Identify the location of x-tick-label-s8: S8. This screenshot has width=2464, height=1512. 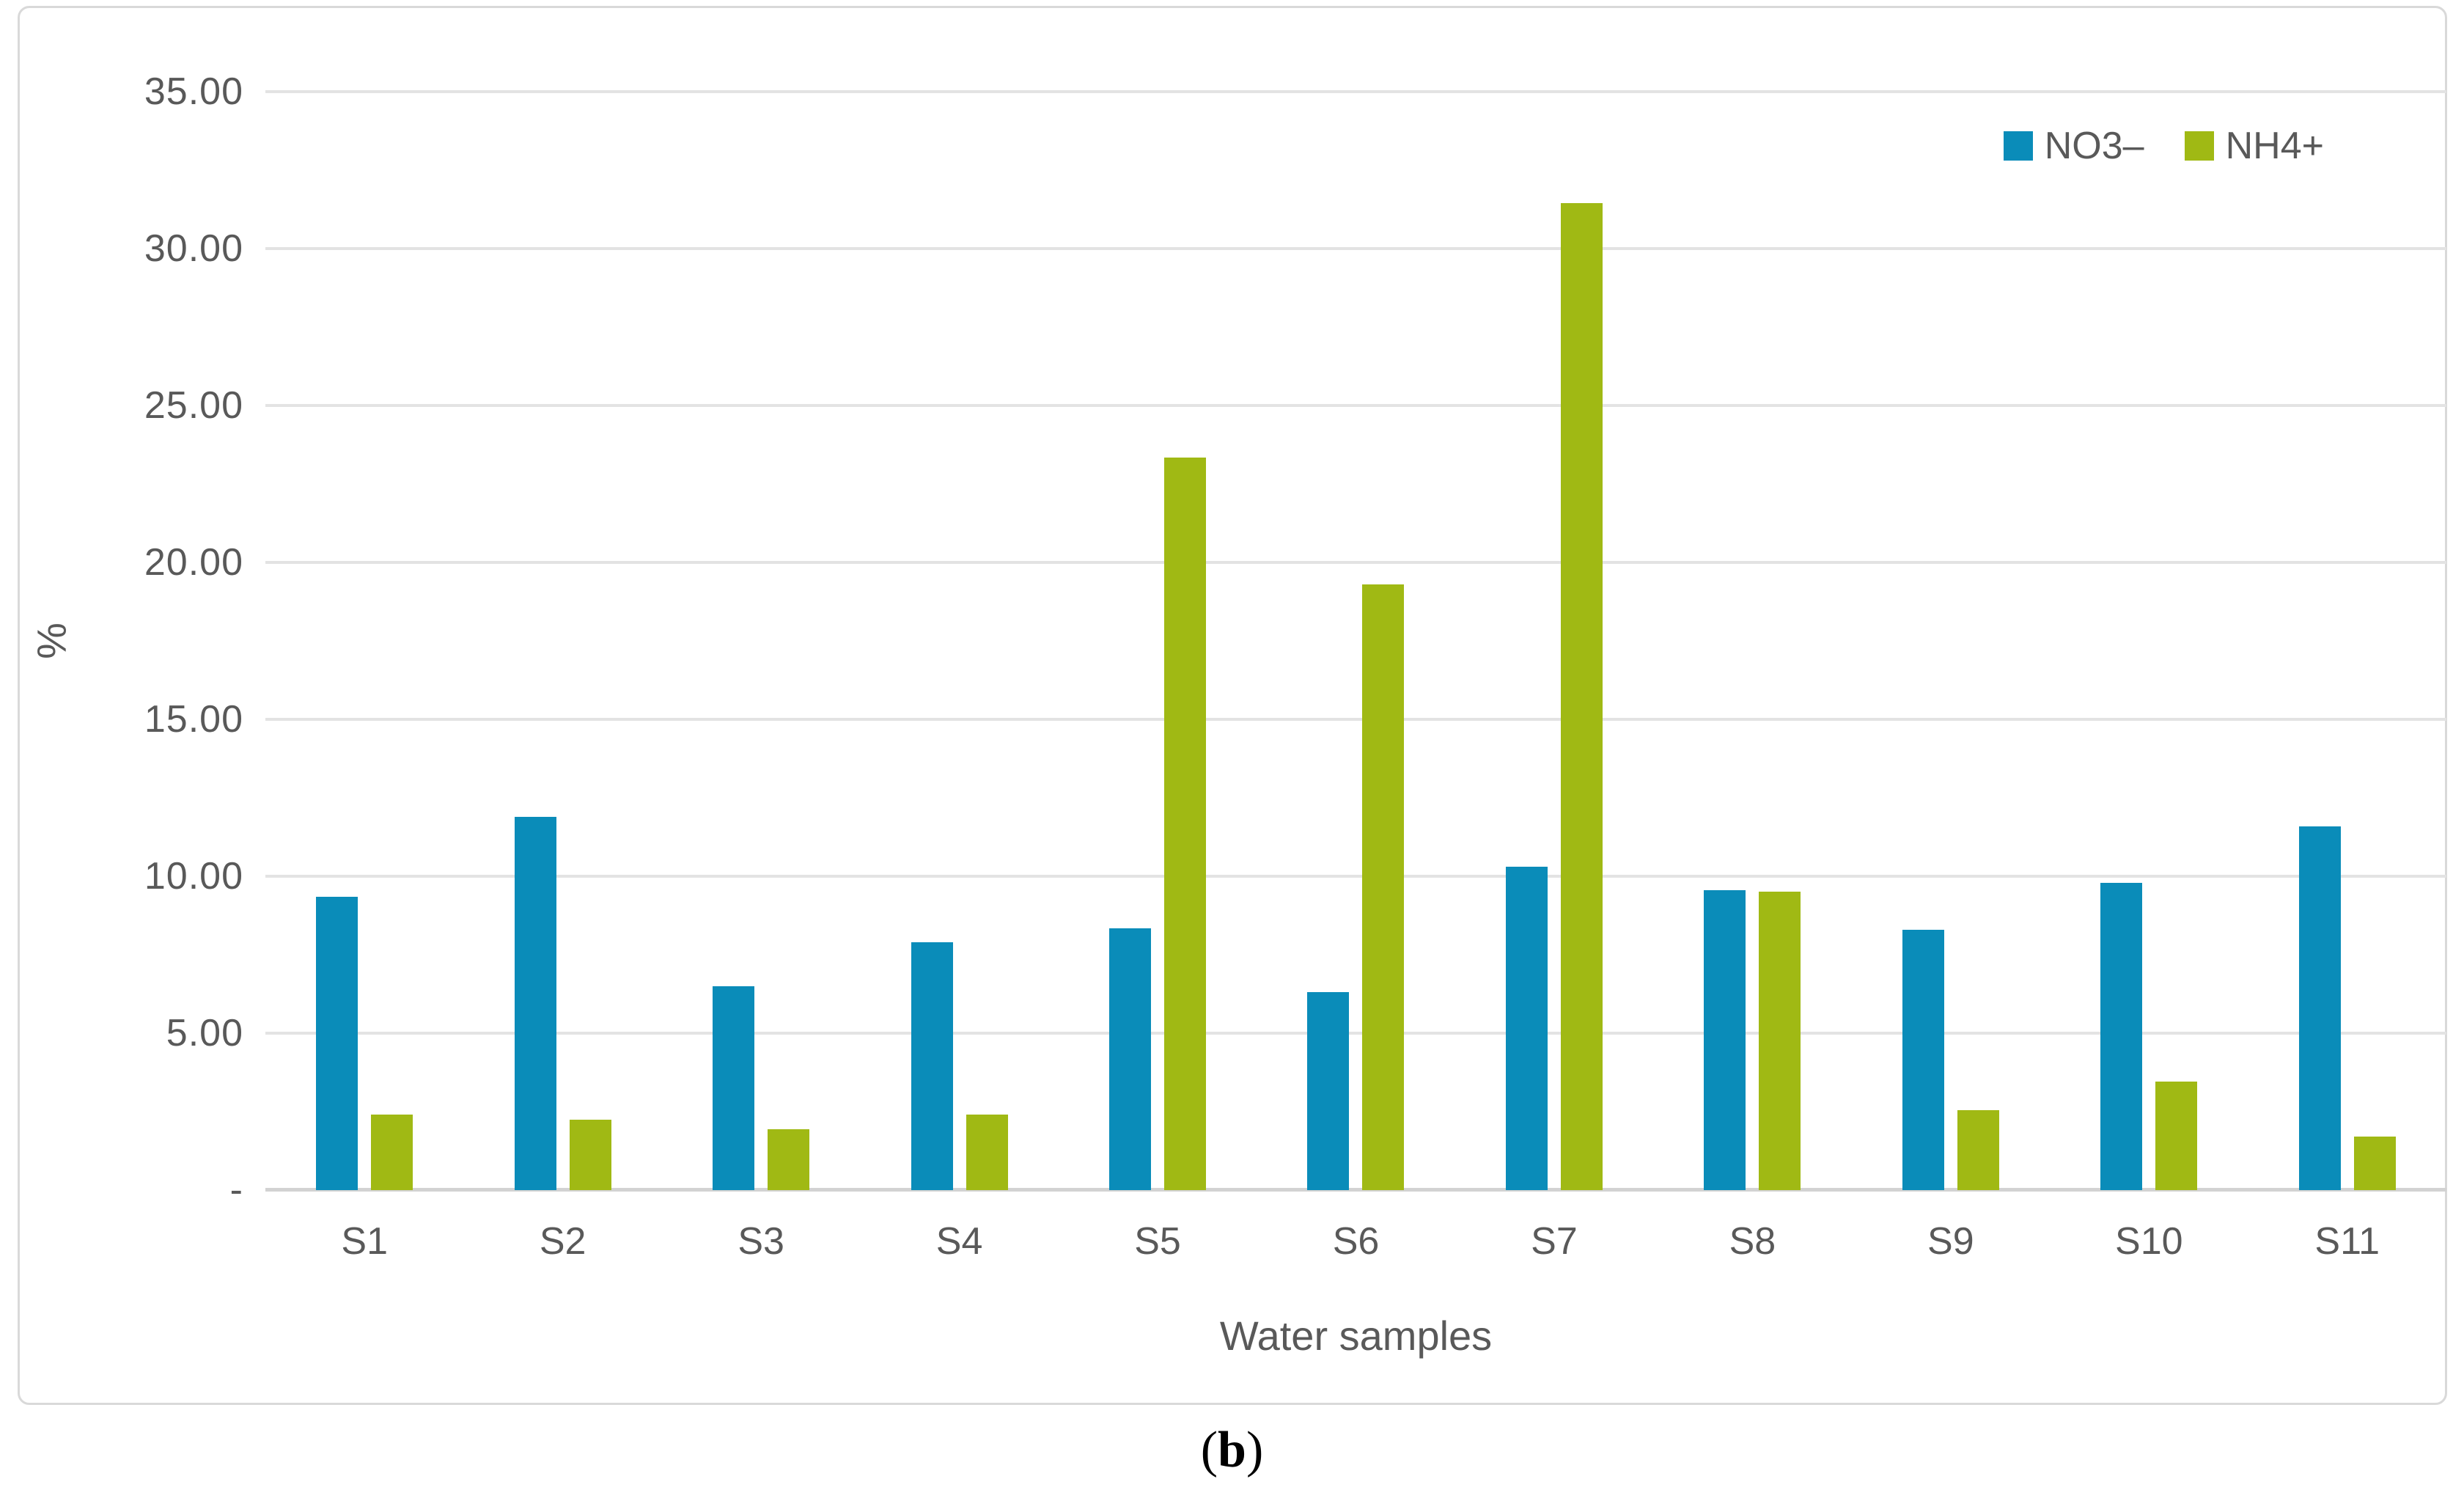
(1752, 1241).